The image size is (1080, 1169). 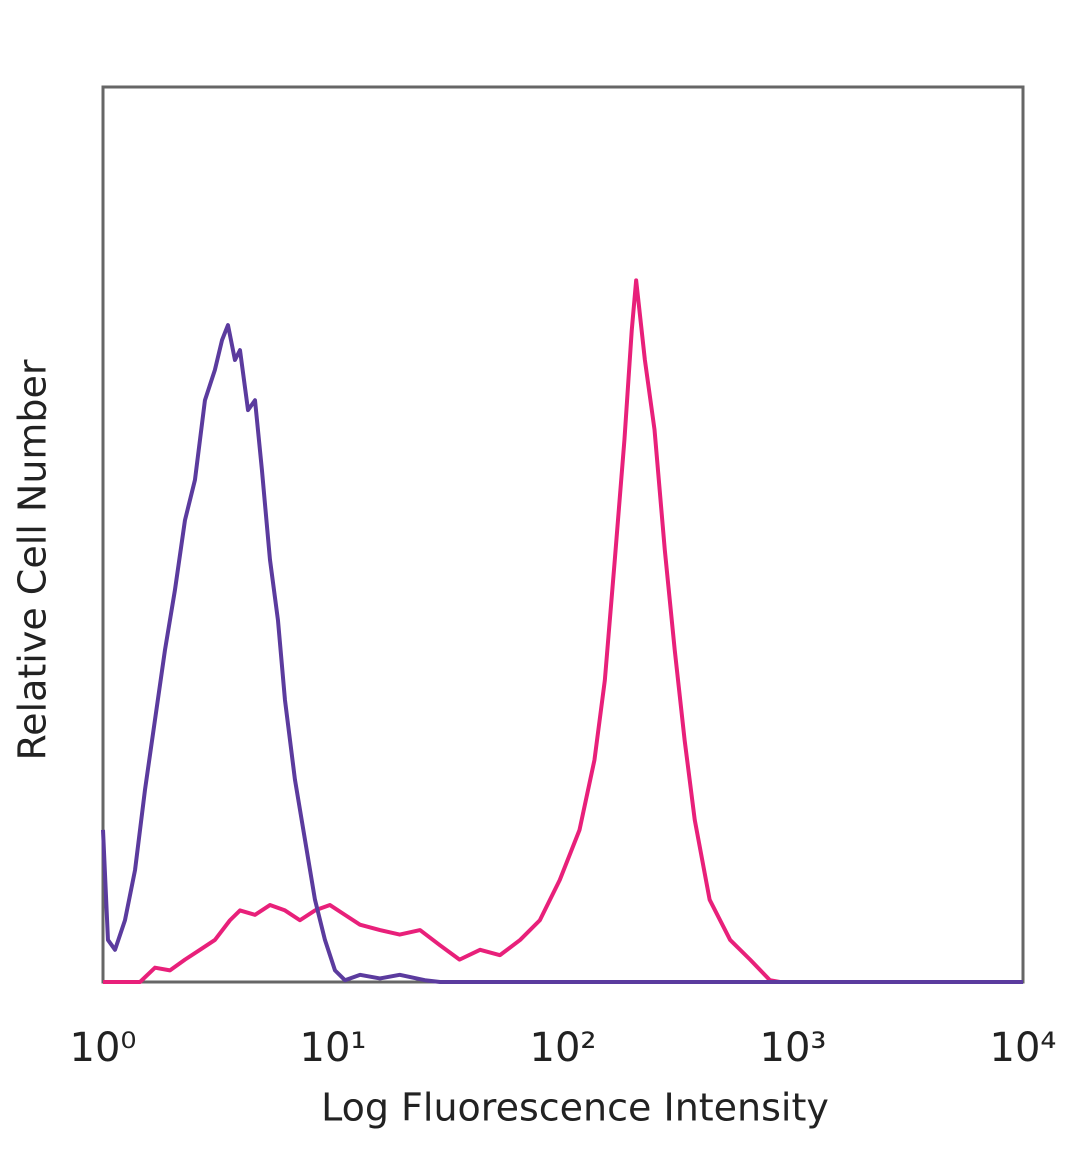 What do you see at coordinates (793, 1048) in the screenshot?
I see `x-tick-label: 10³` at bounding box center [793, 1048].